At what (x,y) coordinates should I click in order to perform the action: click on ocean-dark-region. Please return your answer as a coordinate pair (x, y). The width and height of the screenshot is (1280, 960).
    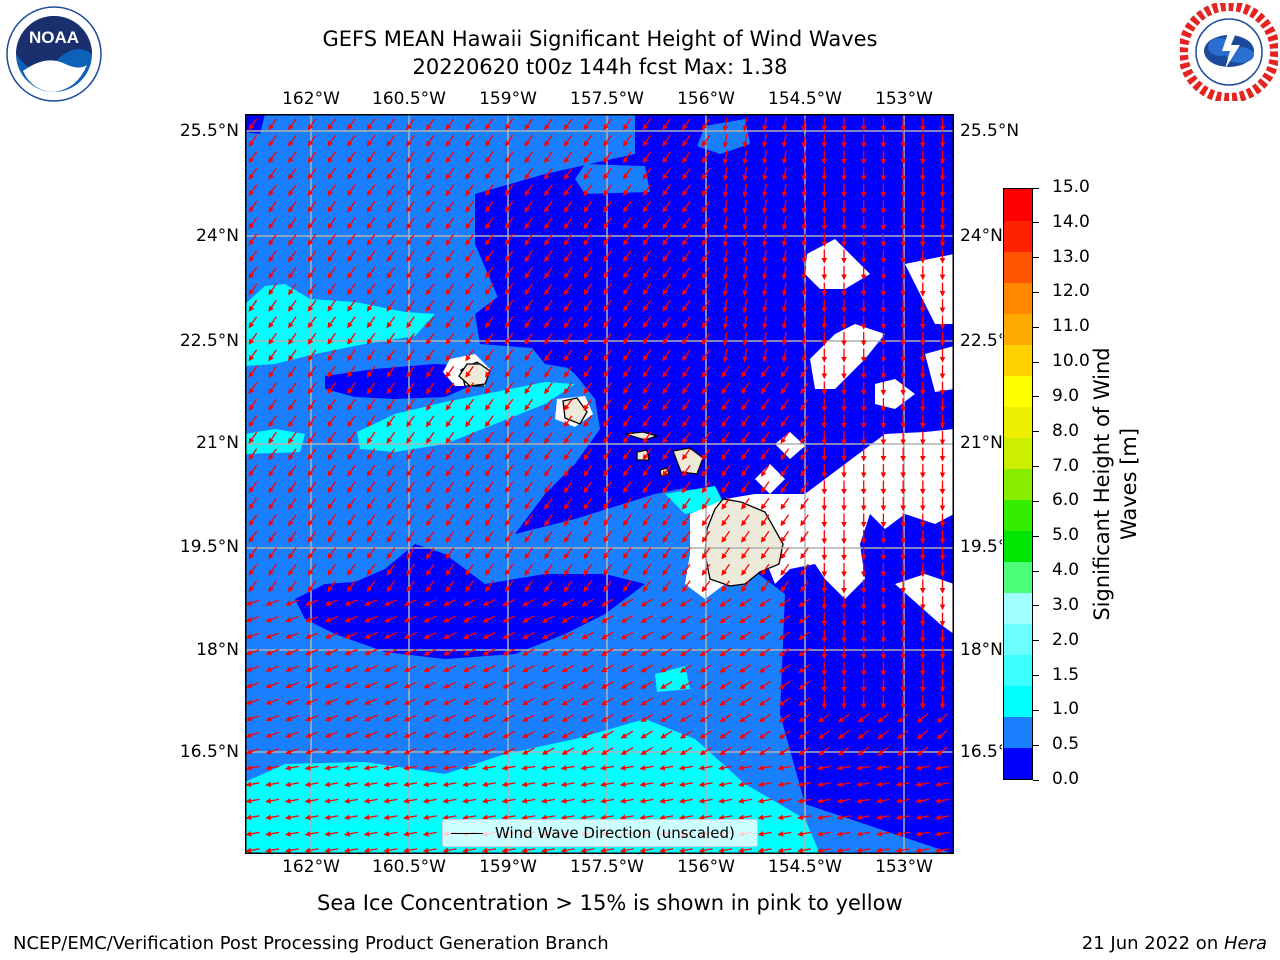
    Looking at the image, I should click on (630, 379).